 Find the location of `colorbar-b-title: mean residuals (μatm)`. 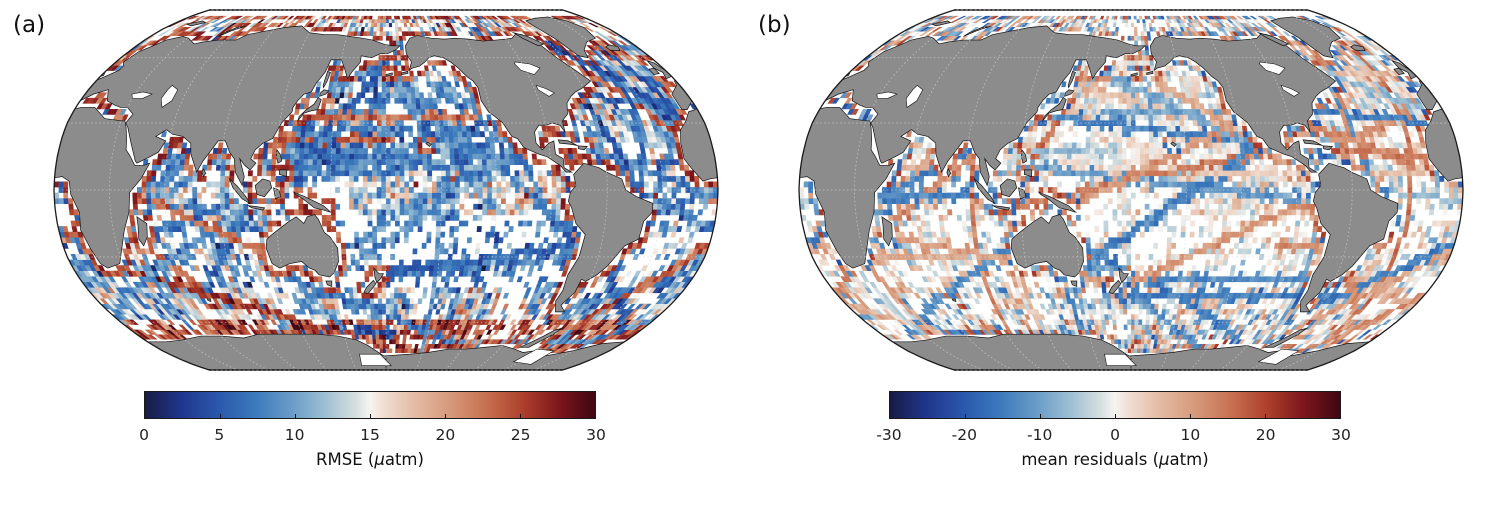

colorbar-b-title: mean residuals (μatm) is located at coordinates (1115, 459).